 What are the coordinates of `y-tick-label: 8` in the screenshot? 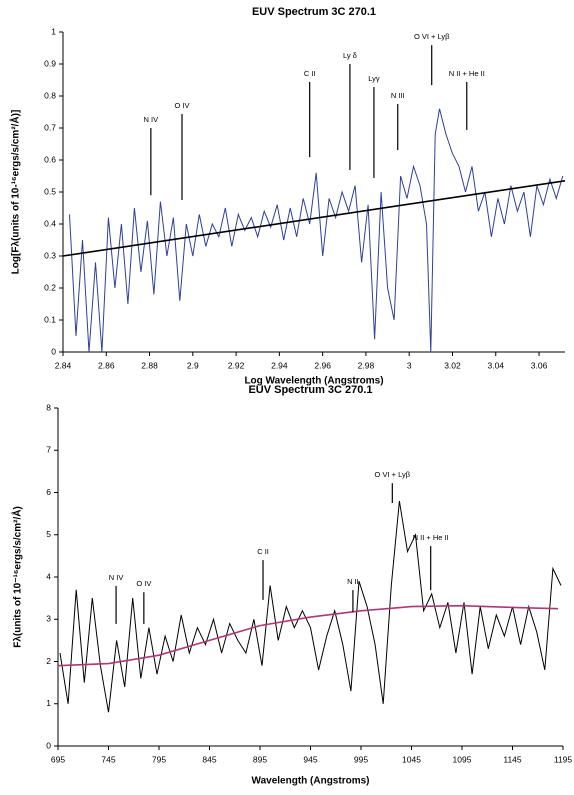 It's located at (48, 407).